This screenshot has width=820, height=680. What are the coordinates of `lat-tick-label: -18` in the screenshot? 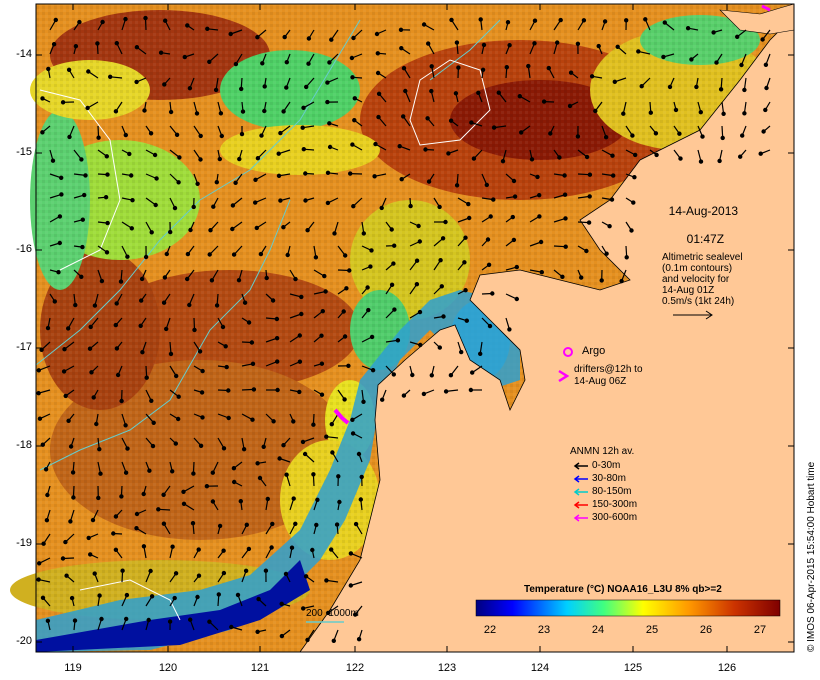 It's located at (24, 445).